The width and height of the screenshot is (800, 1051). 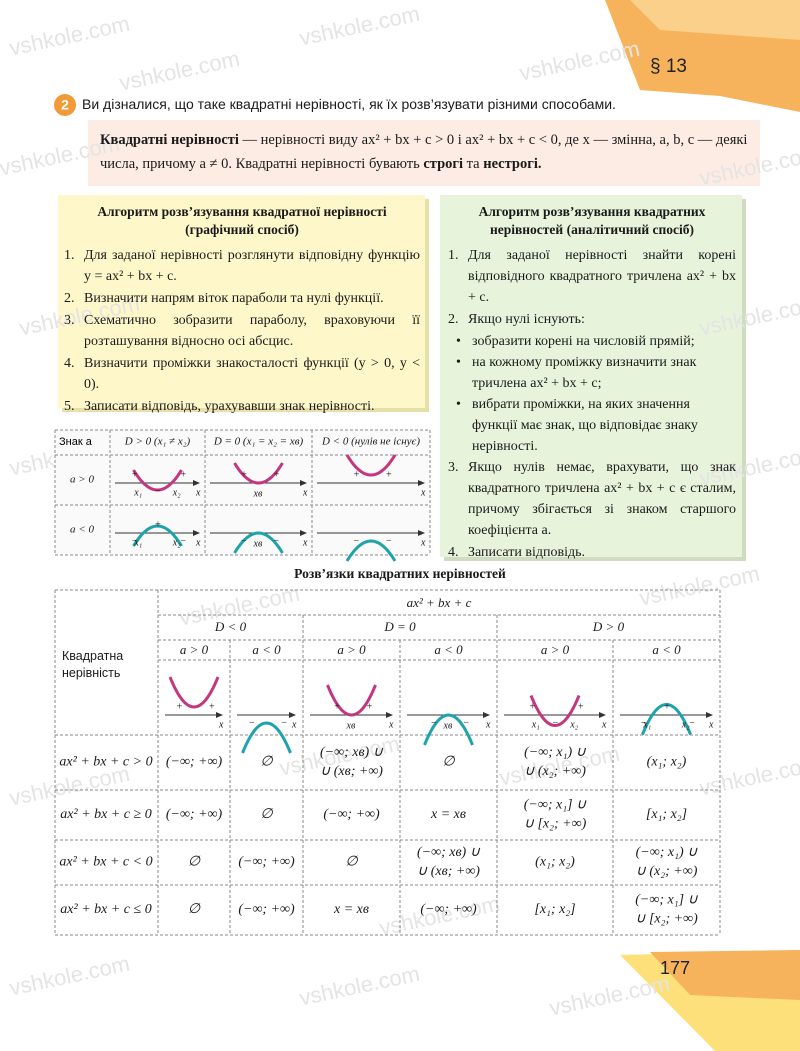 What do you see at coordinates (608, 626) in the screenshot?
I see `discriminant: D > 0` at bounding box center [608, 626].